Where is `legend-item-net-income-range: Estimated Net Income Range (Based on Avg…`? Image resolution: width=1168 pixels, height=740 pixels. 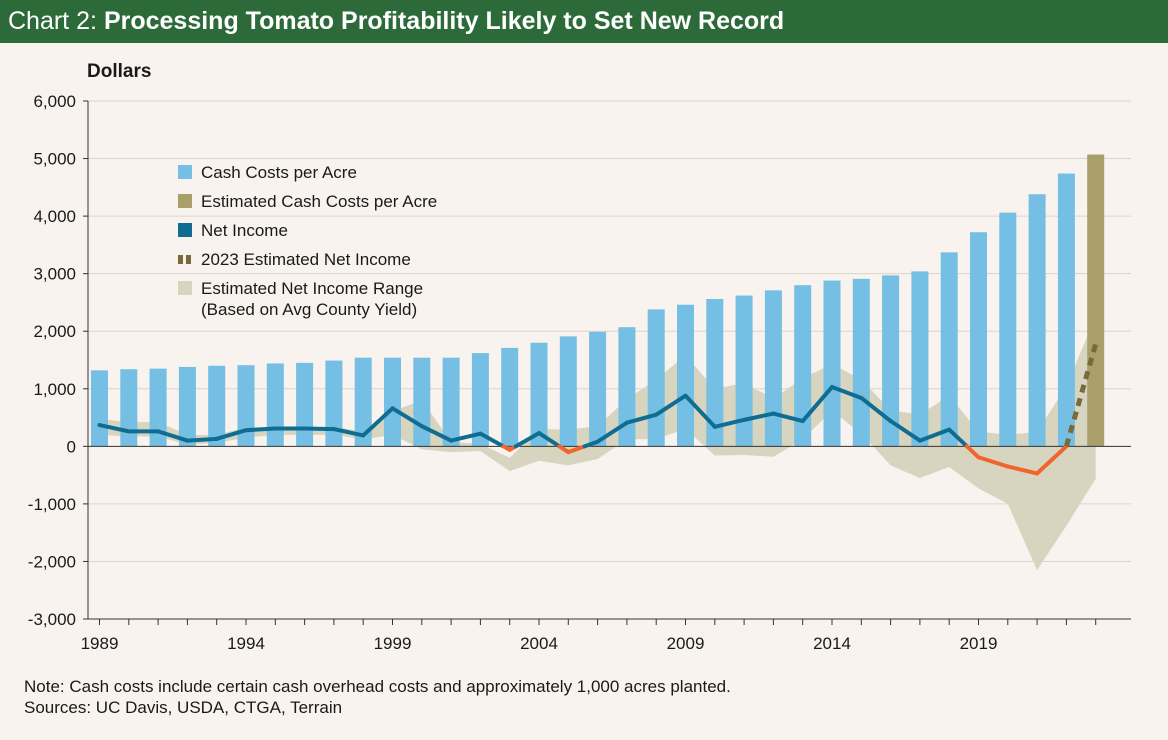
legend-item-net-income-range: Estimated Net Income Range (Based on Avg… is located at coordinates (307, 297).